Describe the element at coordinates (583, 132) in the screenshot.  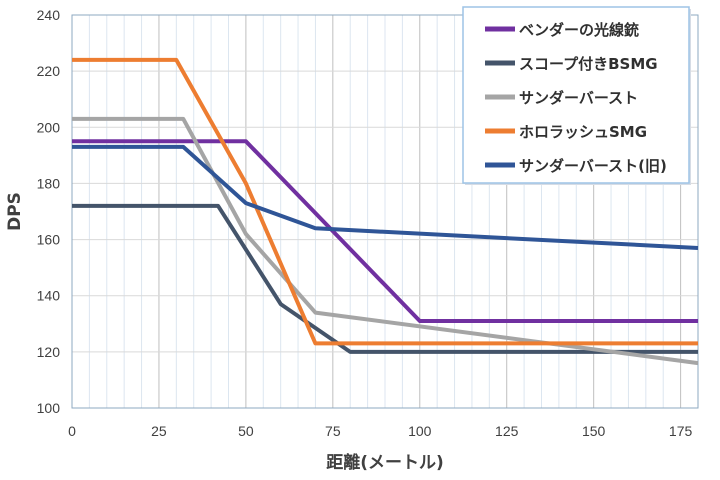
I see `legend-label-4: ホロラッシュSMG` at that location.